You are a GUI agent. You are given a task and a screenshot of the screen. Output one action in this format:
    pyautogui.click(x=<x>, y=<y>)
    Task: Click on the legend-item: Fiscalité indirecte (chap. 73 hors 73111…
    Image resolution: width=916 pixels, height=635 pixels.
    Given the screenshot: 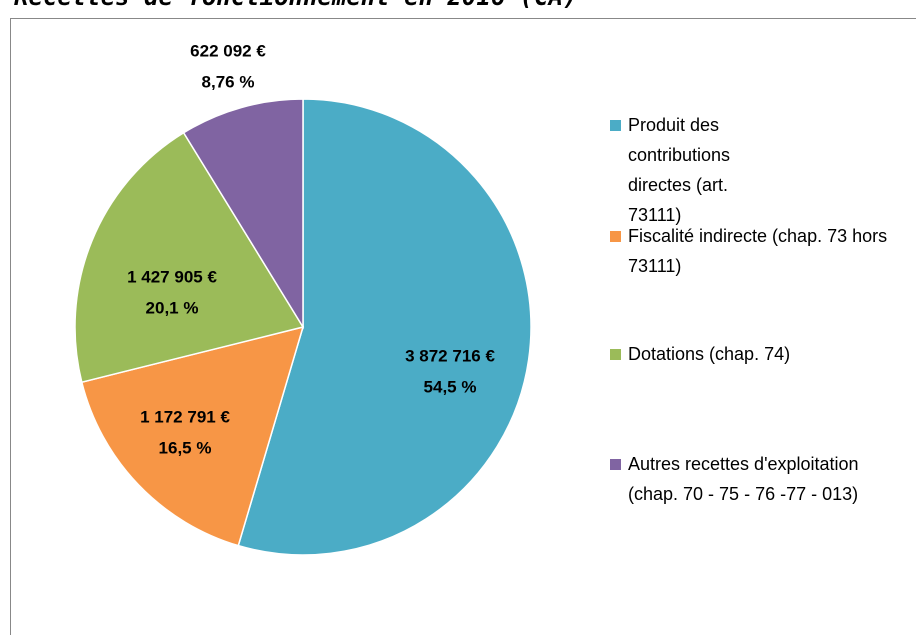 What is the action you would take?
    pyautogui.click(x=755, y=251)
    